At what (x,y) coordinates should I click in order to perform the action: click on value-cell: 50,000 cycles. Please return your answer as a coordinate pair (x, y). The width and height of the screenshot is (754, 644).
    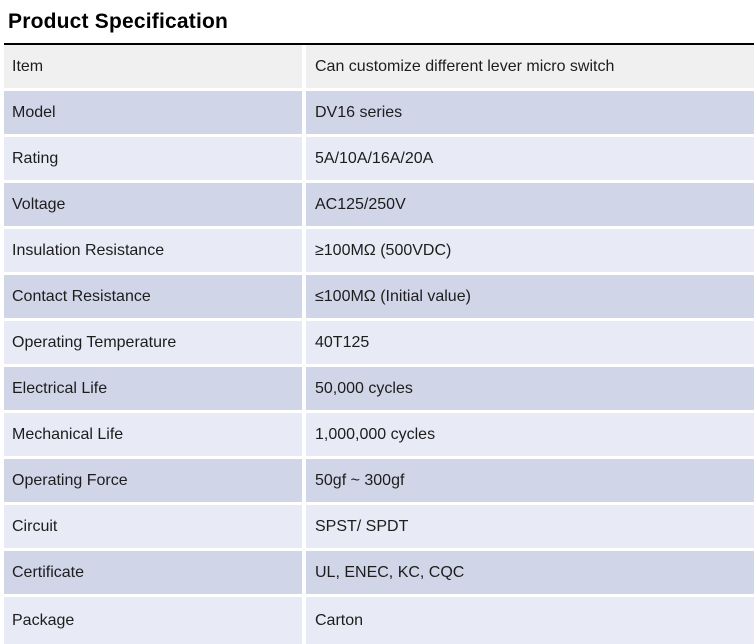
    Looking at the image, I should click on (530, 388).